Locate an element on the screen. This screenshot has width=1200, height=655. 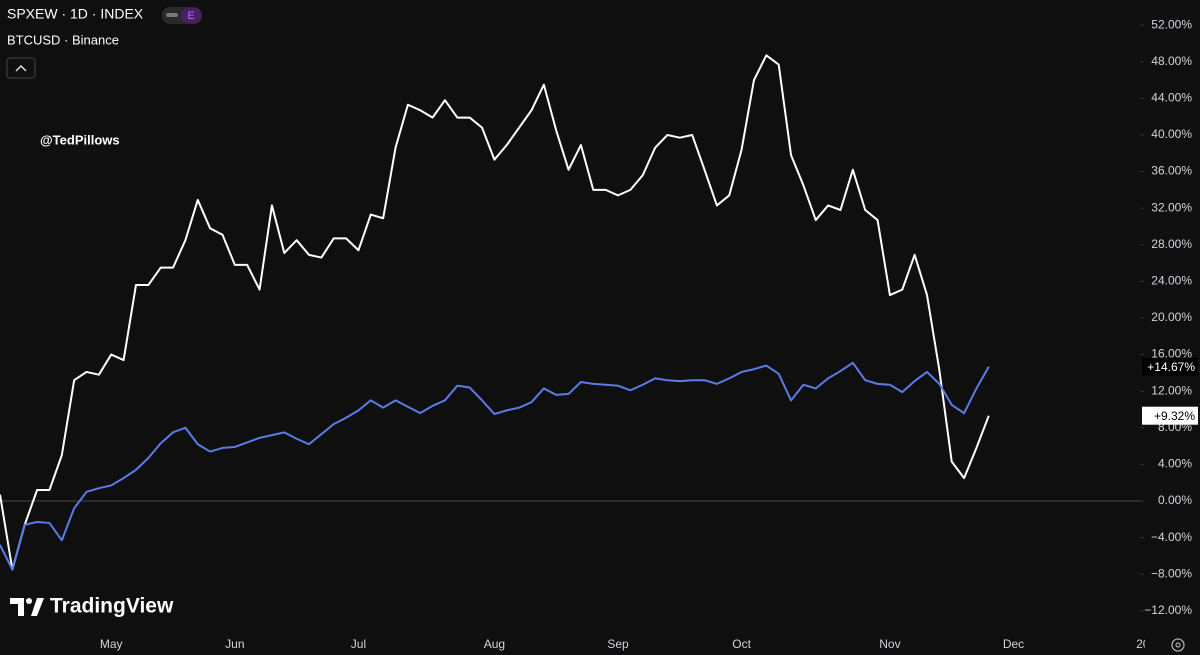
y-tick-label: −12.00% is located at coordinates (1168, 610).